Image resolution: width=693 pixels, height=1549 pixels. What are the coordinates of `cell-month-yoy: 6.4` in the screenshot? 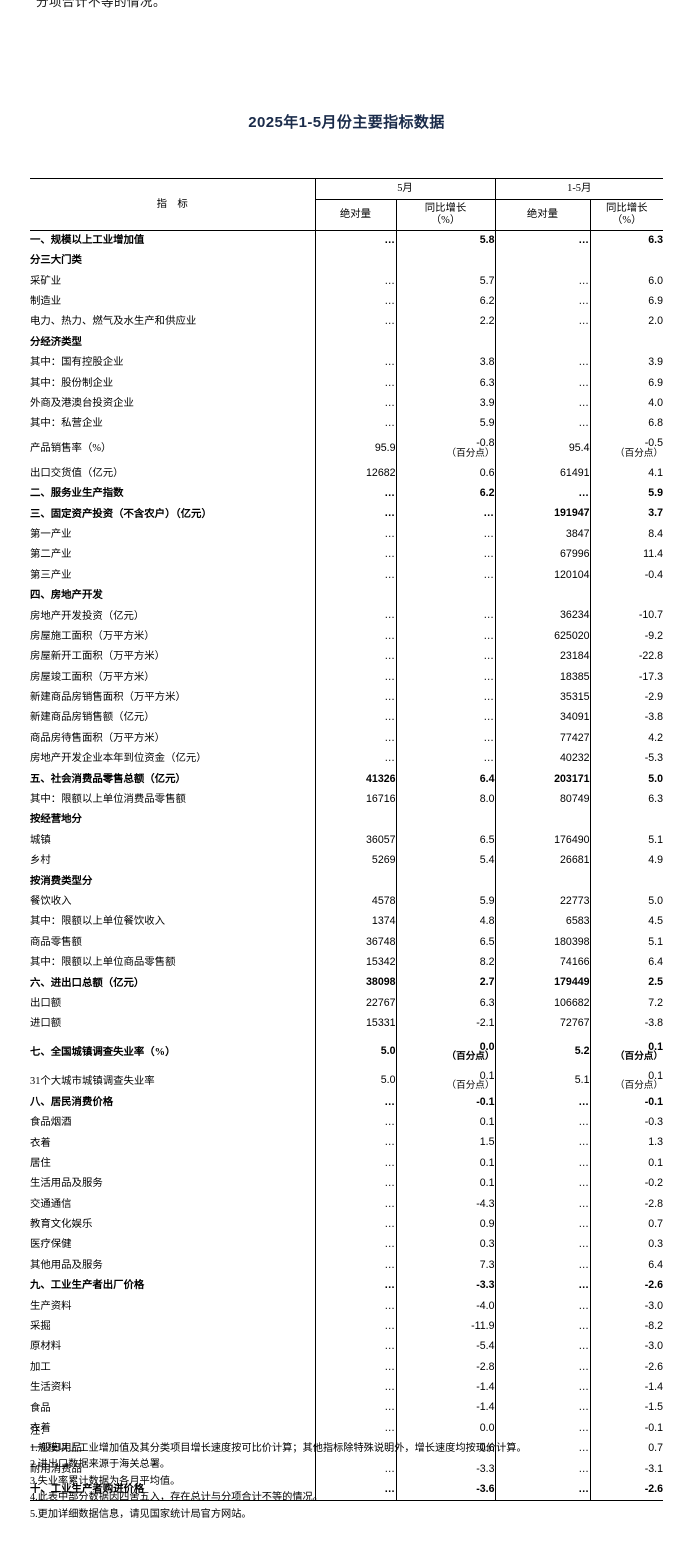 It's located at (445, 779).